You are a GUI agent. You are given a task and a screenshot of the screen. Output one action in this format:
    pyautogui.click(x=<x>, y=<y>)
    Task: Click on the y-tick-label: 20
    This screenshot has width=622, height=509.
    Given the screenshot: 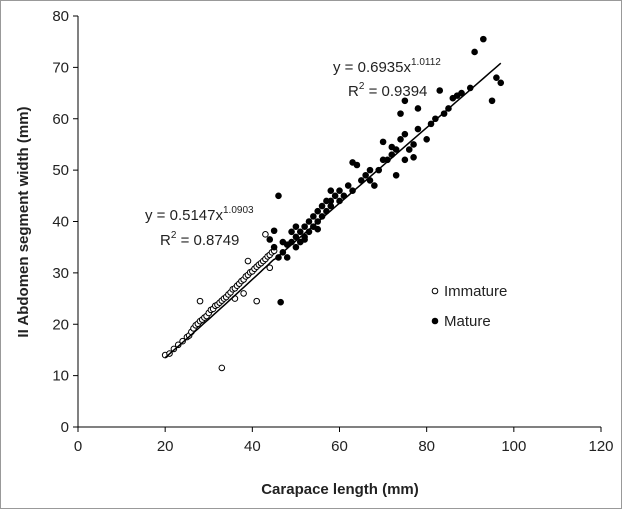 What is the action you would take?
    pyautogui.click(x=60, y=324)
    